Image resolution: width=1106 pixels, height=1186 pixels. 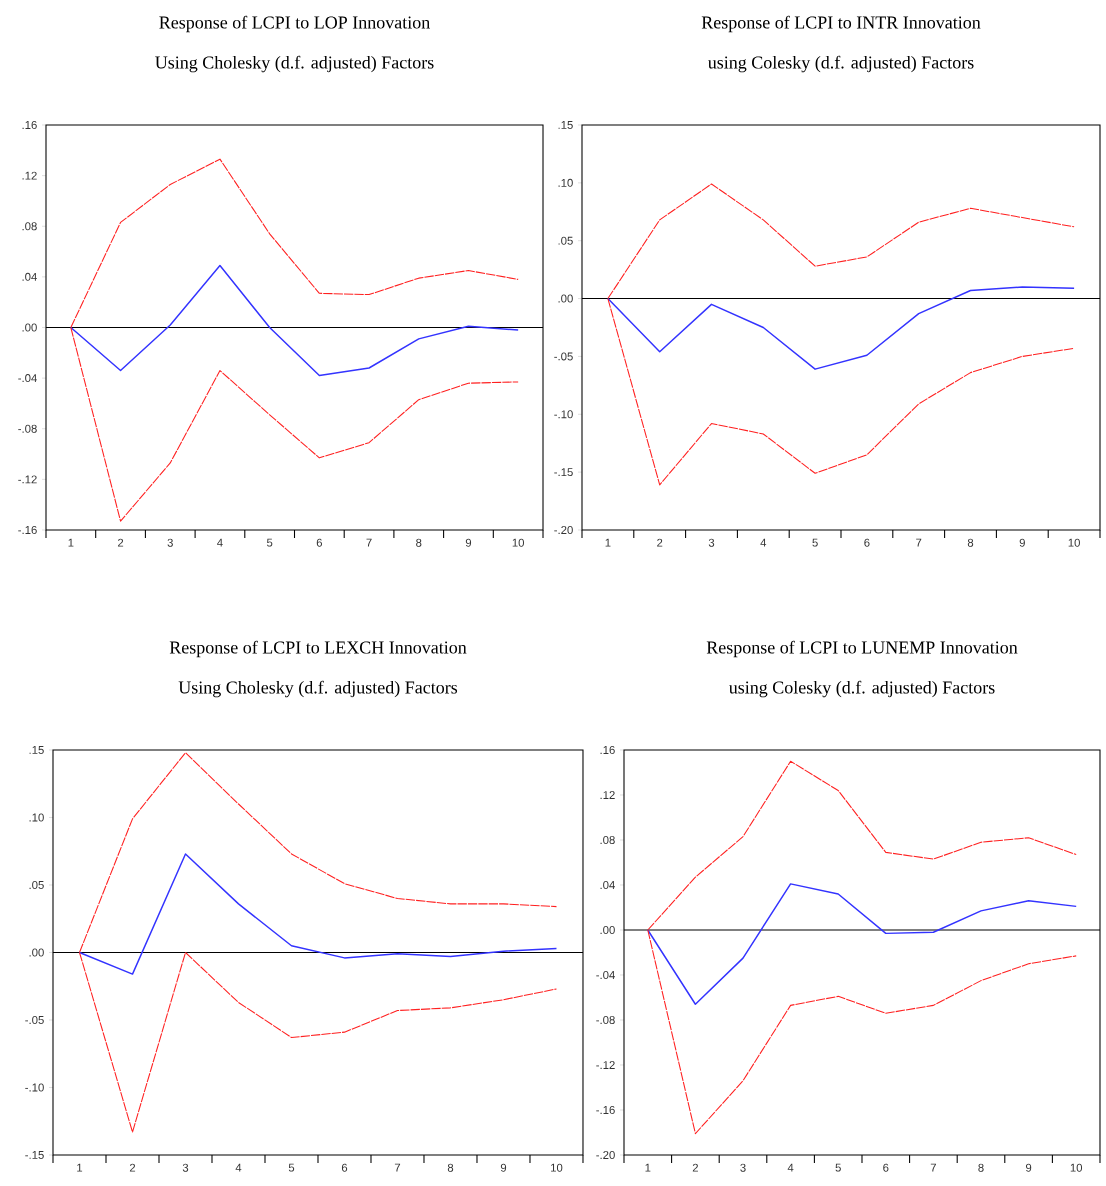 I want to click on chart-title: Response of LCPI to LOP Innovation, so click(x=294, y=24).